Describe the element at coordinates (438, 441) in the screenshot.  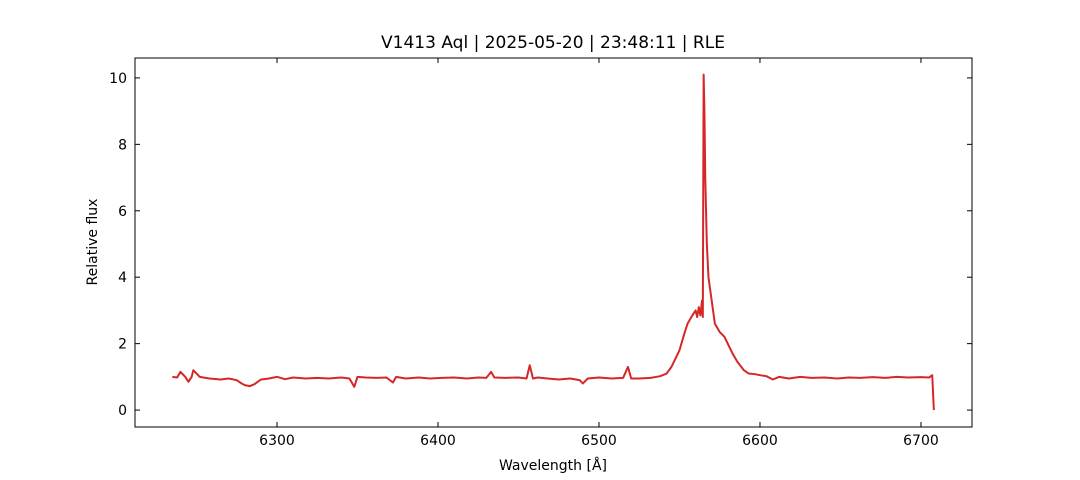
I see `x-tick-label: 6400` at that location.